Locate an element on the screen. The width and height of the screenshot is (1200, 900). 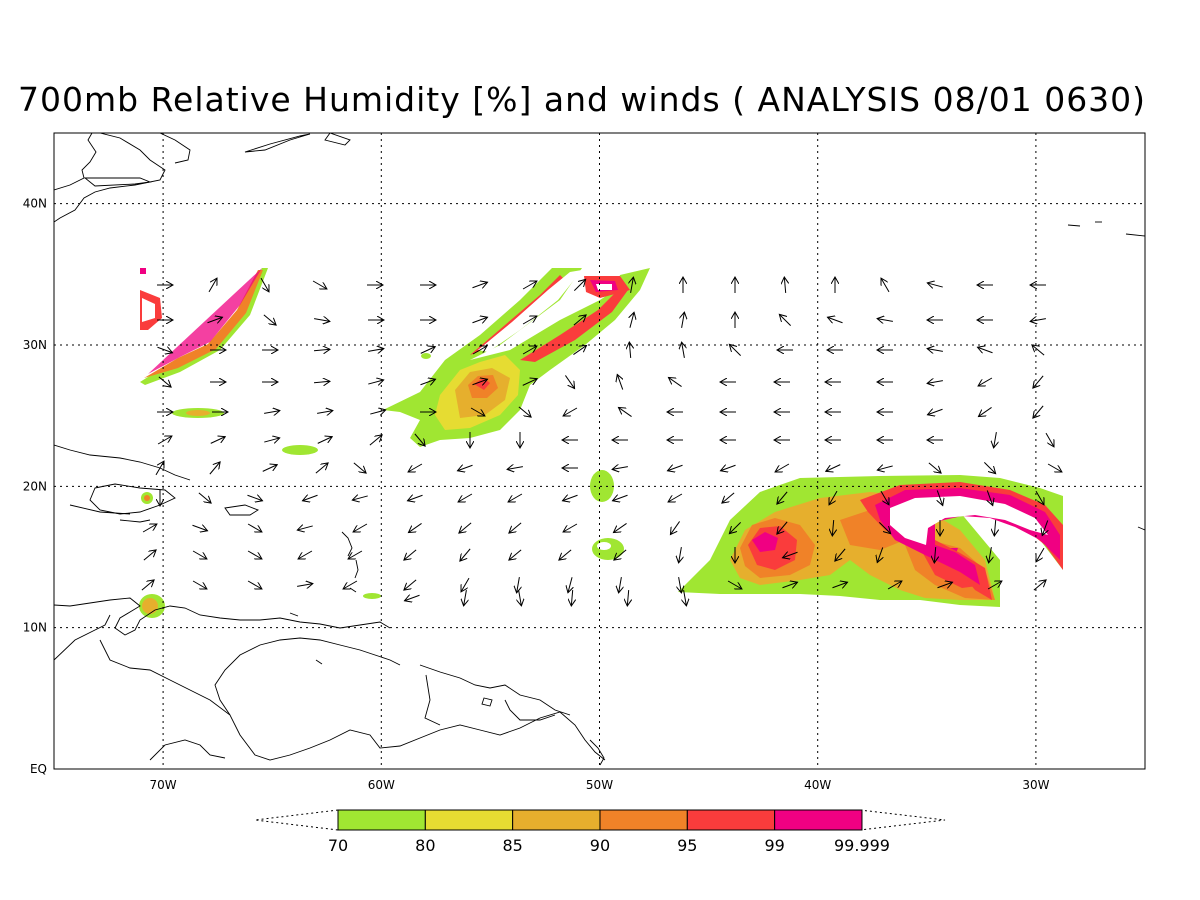
lat-tick-label: 20N is located at coordinates (35, 486).